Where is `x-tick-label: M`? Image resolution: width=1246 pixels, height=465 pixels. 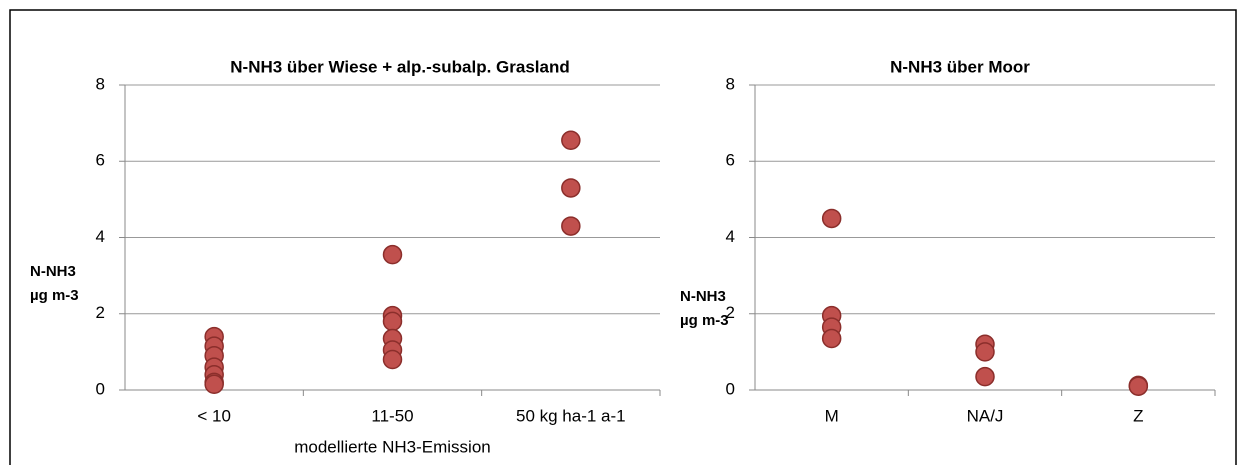
x-tick-label: M is located at coordinates (832, 415).